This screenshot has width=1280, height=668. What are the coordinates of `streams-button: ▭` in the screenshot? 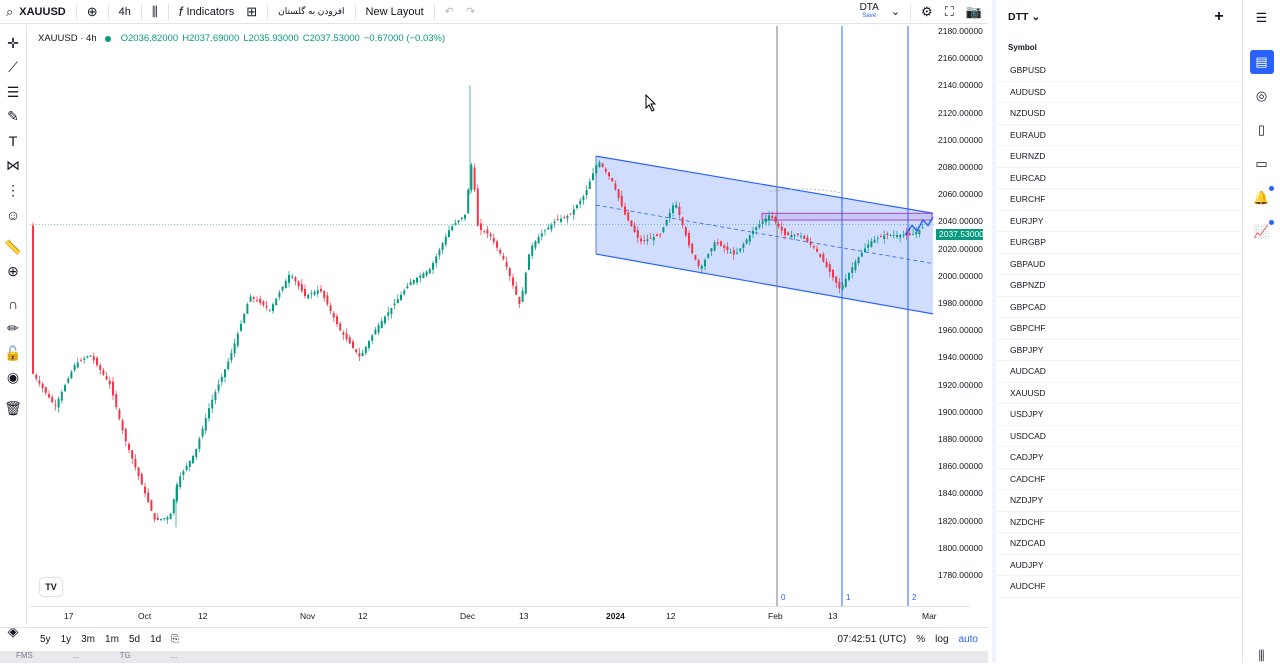 It's located at (1262, 164).